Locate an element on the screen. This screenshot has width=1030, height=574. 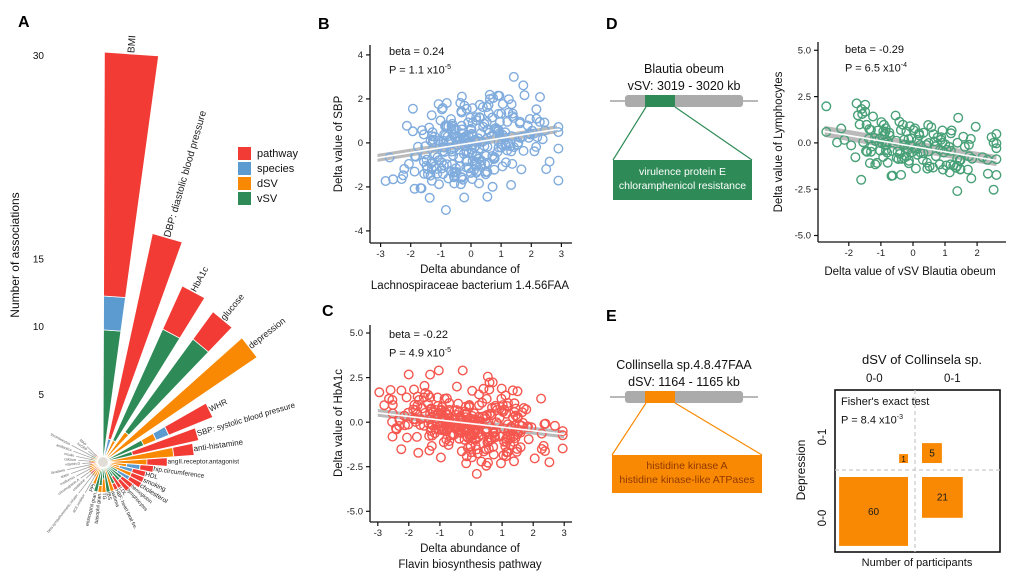
svg-text: insulin is located at coordinates (69, 455).